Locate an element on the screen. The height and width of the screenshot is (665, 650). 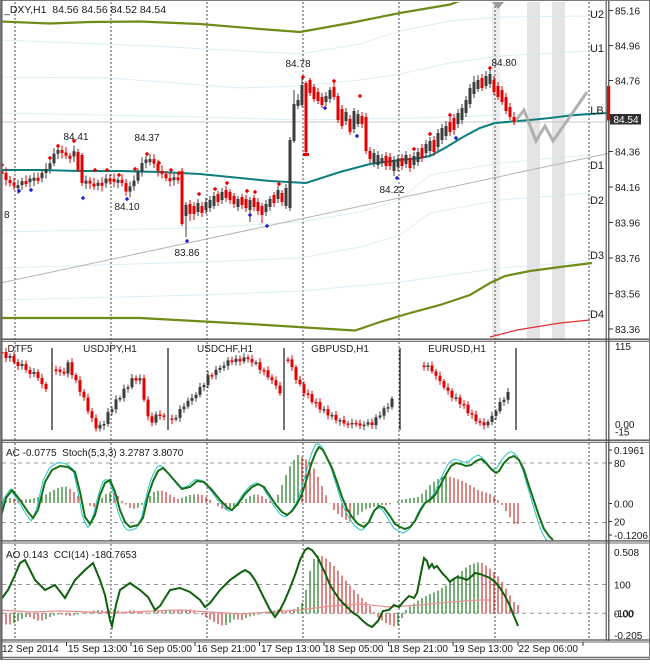
svg-text: 84.16 is located at coordinates (627, 188).